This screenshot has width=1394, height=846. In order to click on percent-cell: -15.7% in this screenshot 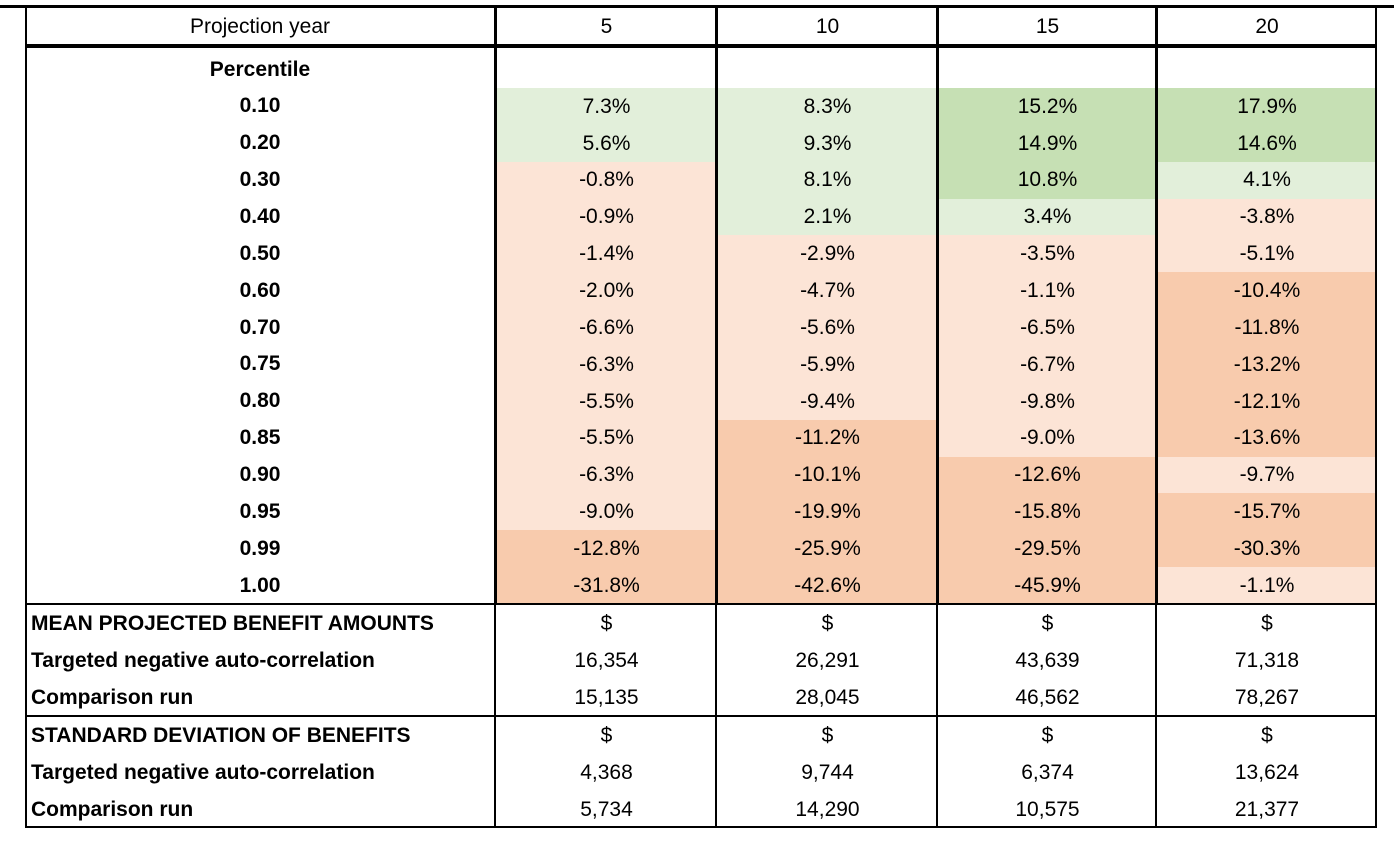, I will do `click(1267, 512)`.